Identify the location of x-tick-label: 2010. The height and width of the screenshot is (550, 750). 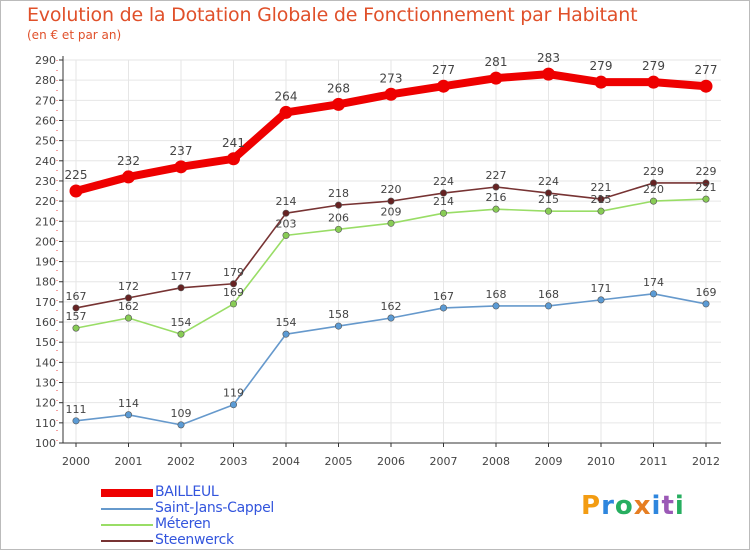
(601, 461).